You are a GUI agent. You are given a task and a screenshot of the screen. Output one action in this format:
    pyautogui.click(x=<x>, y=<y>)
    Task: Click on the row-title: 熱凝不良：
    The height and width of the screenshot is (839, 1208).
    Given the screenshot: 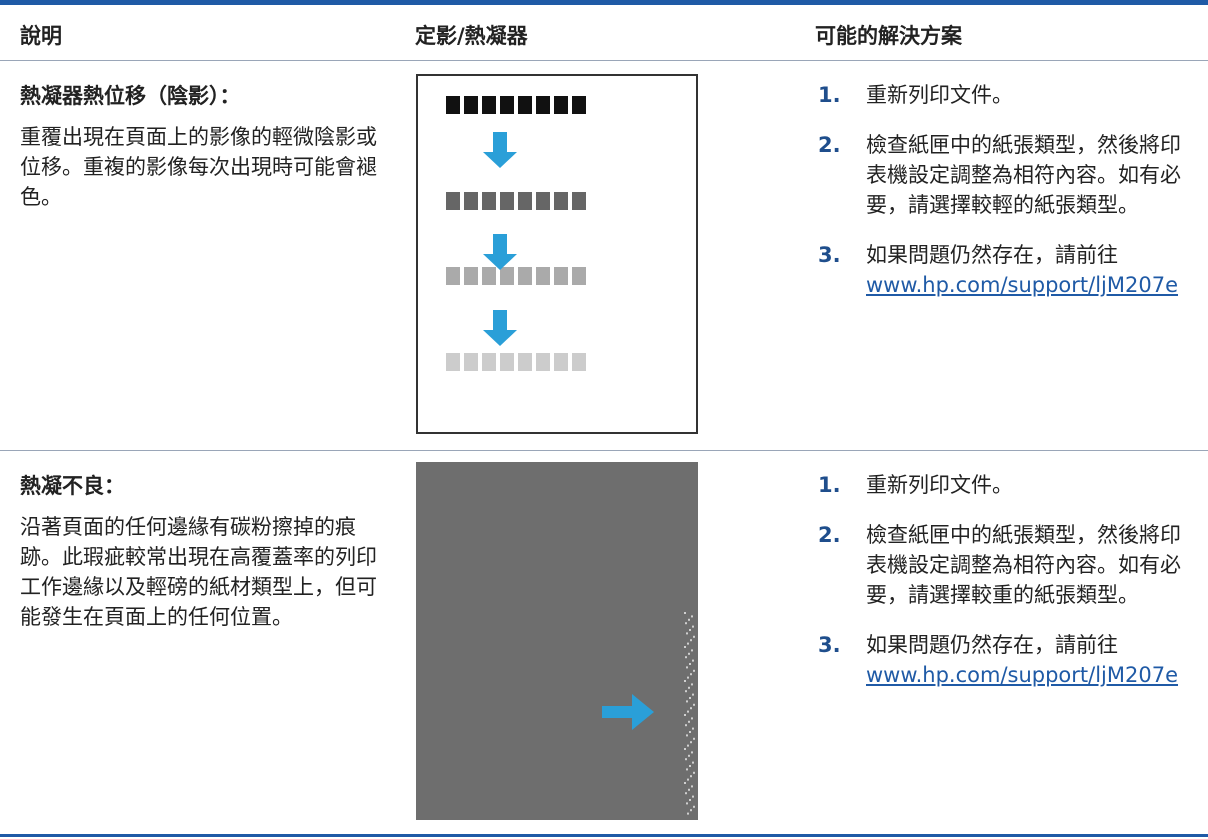 What is the action you would take?
    pyautogui.click(x=72, y=486)
    